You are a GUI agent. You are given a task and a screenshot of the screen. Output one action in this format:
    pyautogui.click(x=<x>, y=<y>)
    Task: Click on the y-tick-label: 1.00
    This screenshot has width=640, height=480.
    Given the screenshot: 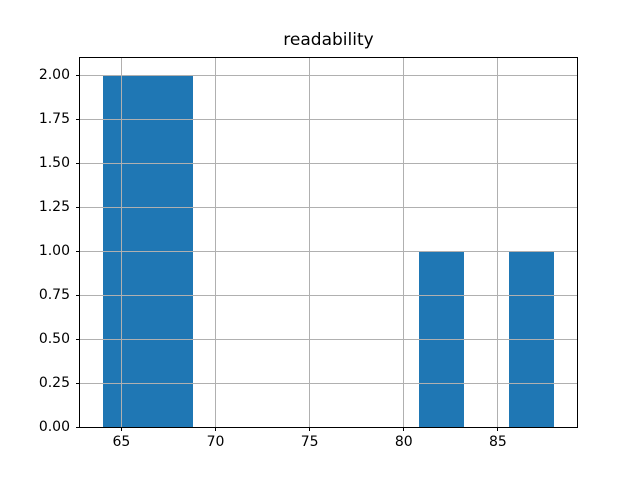 What is the action you would take?
    pyautogui.click(x=54, y=250)
    